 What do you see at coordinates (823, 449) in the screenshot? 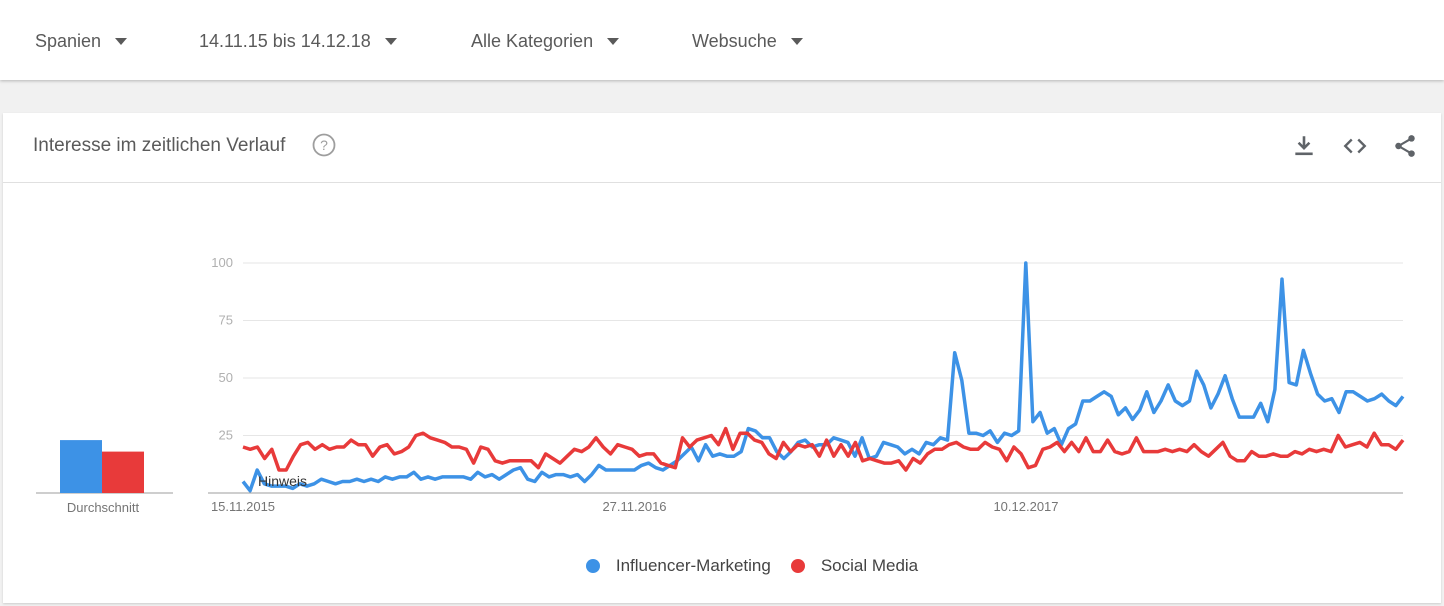
I see `series-line` at bounding box center [823, 449].